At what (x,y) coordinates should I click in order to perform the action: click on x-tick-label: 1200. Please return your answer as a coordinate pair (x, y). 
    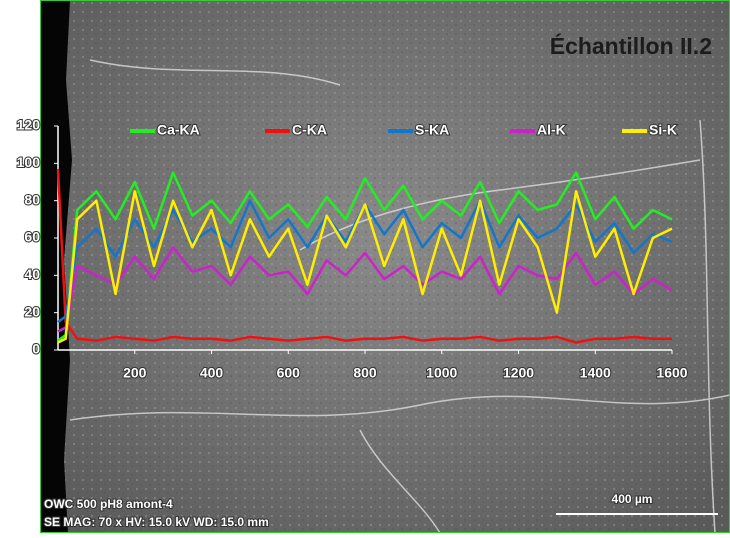
    Looking at the image, I should click on (518, 373).